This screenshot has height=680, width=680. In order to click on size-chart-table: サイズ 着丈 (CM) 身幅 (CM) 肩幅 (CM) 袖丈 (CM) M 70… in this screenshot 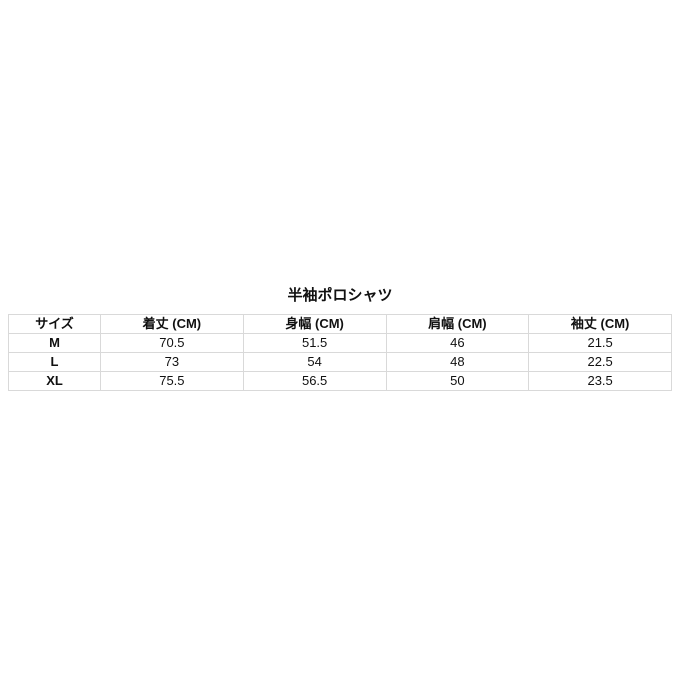, I will do `click(340, 352)`.